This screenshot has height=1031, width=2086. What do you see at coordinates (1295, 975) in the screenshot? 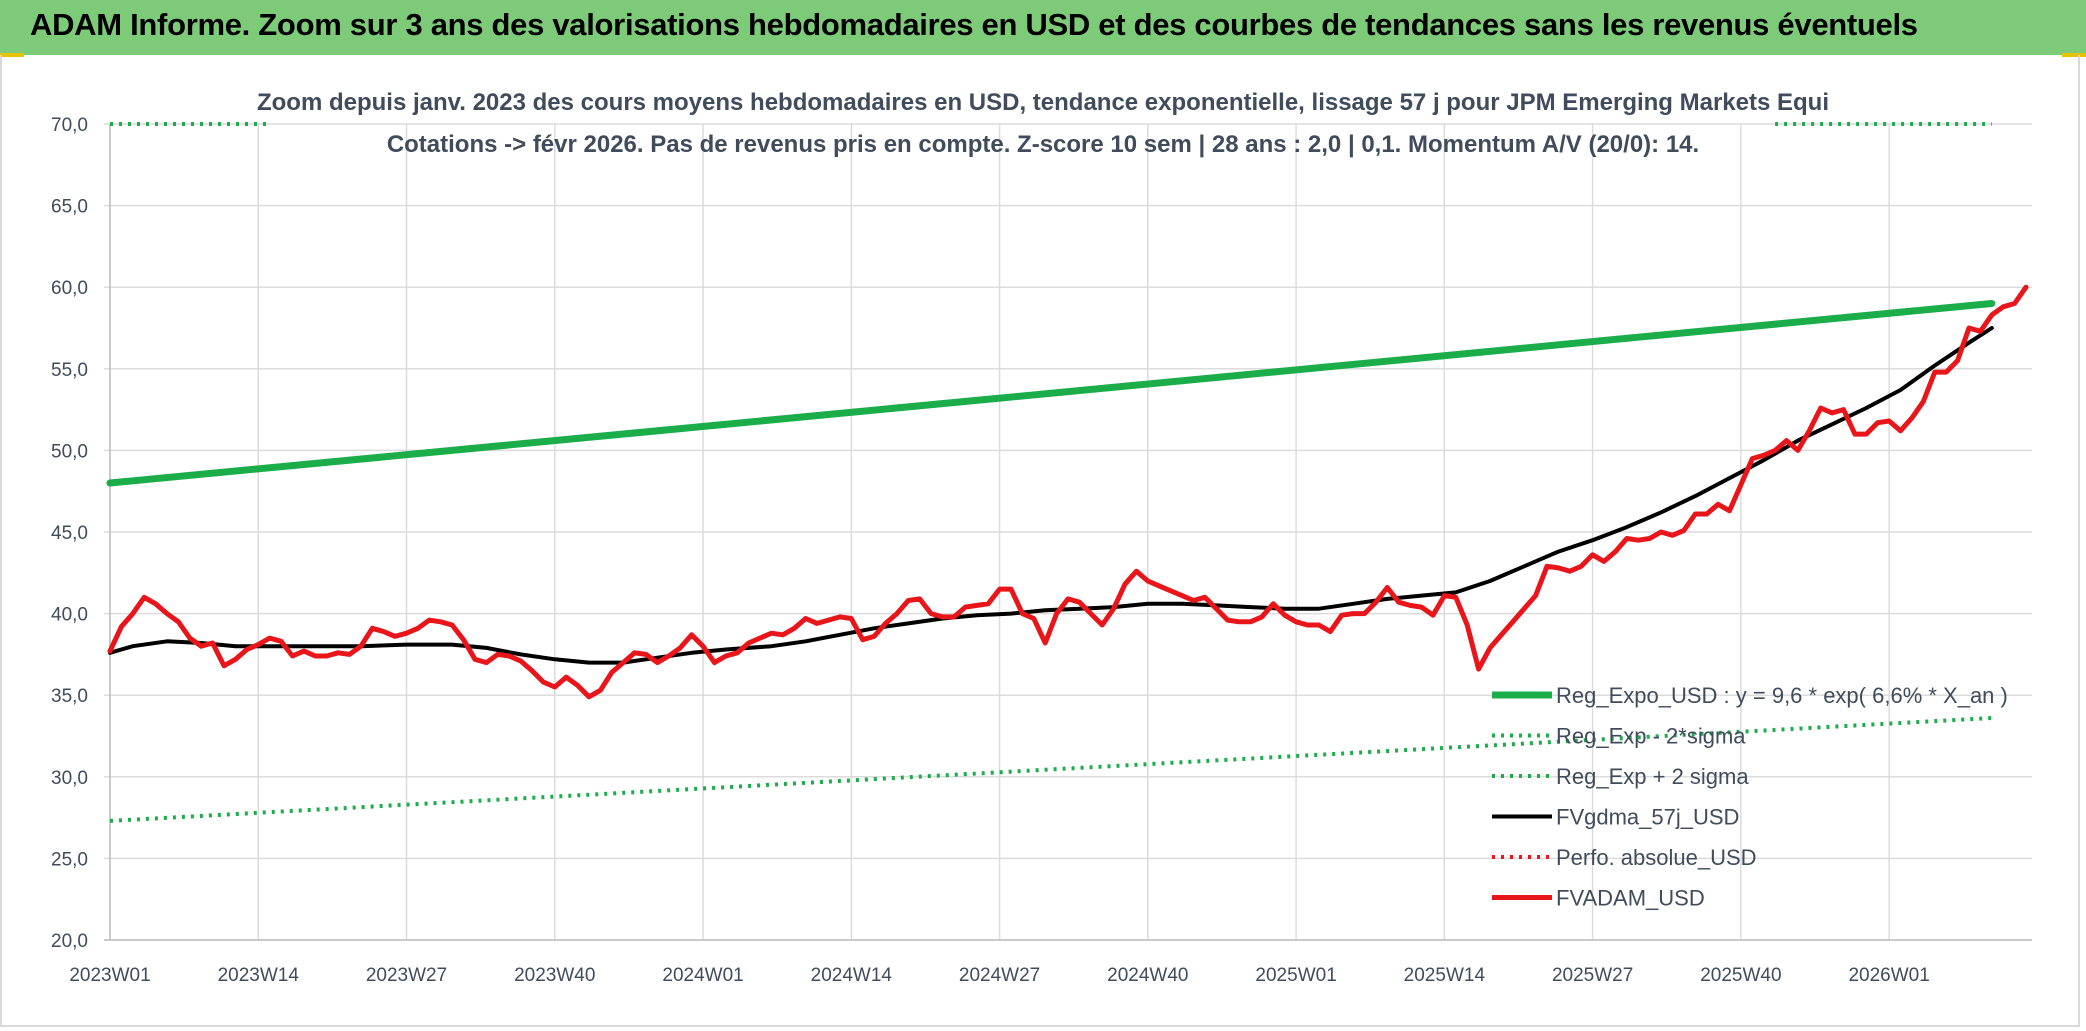
I see `x-tick-label: 2025W01` at bounding box center [1295, 975].